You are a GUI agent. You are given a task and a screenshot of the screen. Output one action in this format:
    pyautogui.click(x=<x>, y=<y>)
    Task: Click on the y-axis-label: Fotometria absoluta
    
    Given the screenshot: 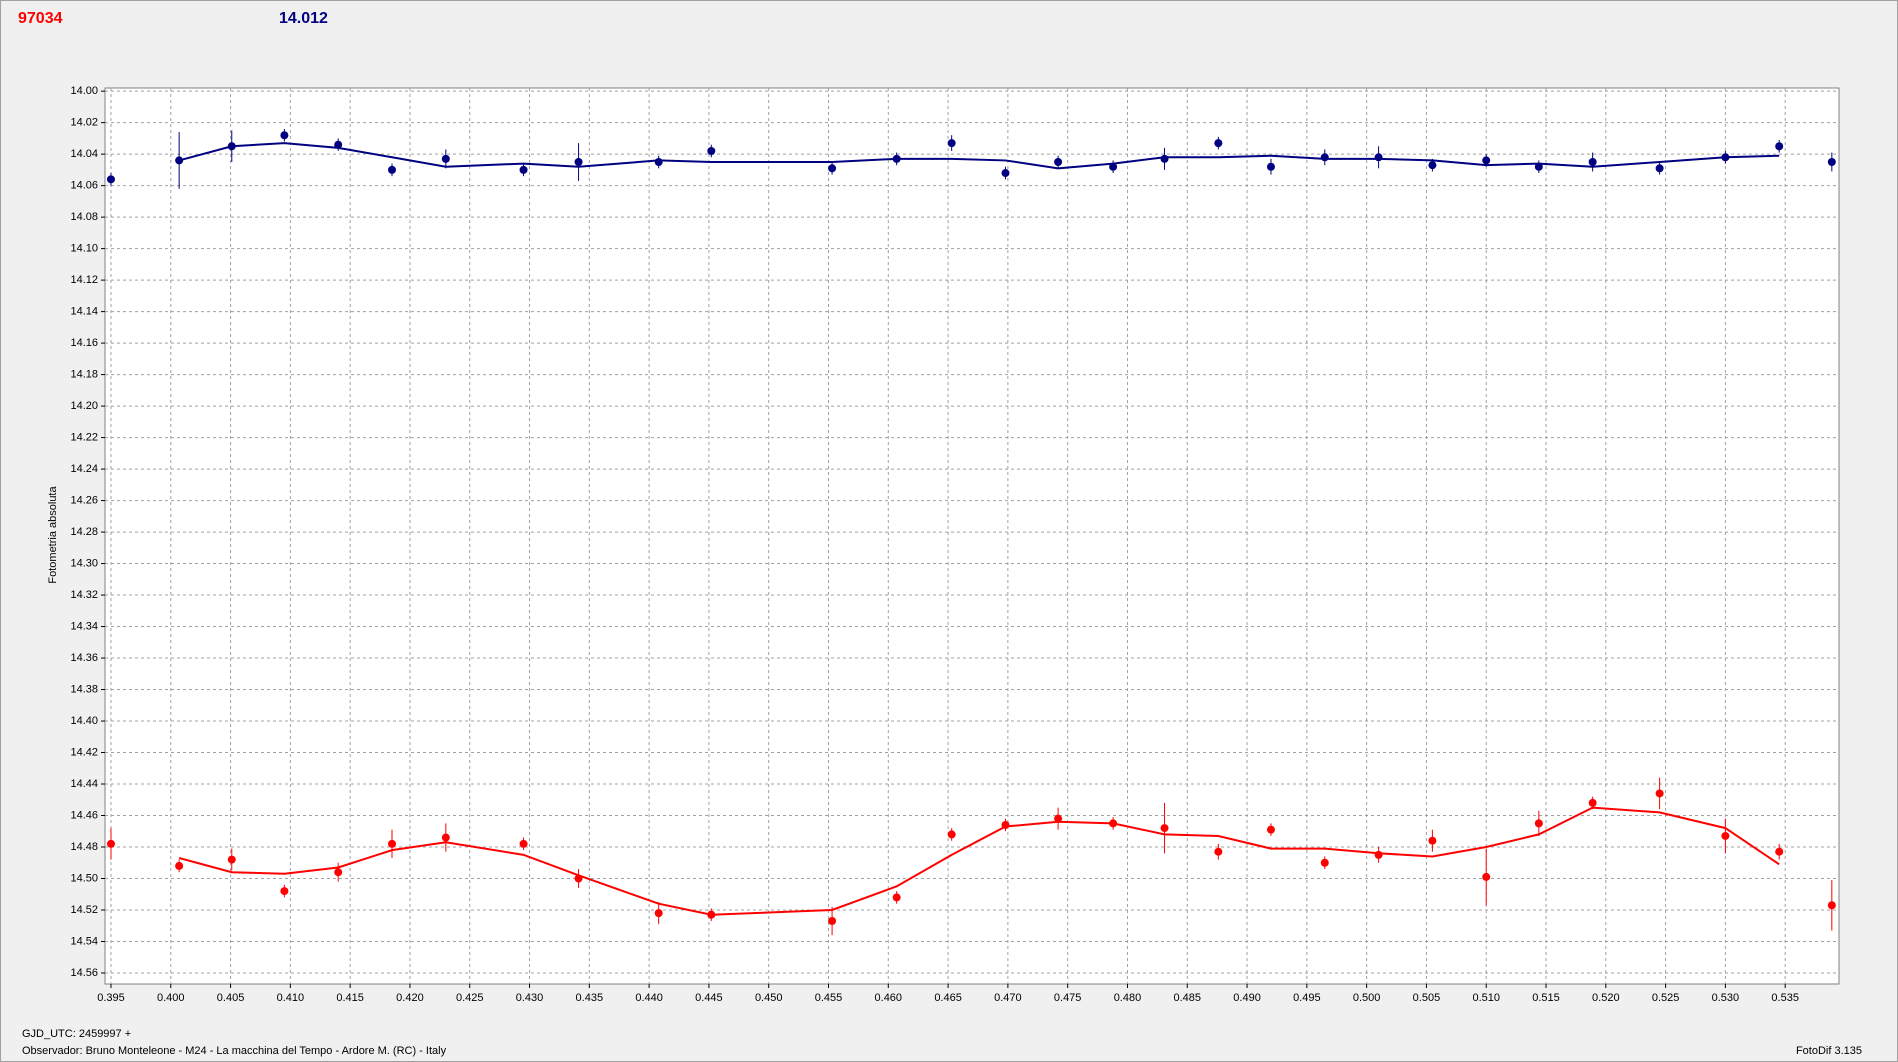 What is the action you would take?
    pyautogui.click(x=53, y=535)
    